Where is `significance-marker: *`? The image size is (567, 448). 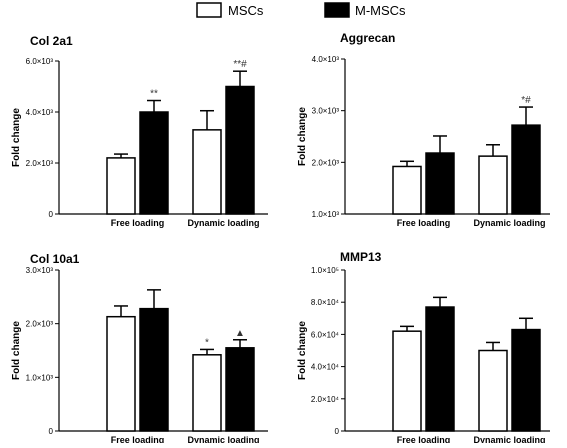 significance-marker: * is located at coordinates (207, 342).